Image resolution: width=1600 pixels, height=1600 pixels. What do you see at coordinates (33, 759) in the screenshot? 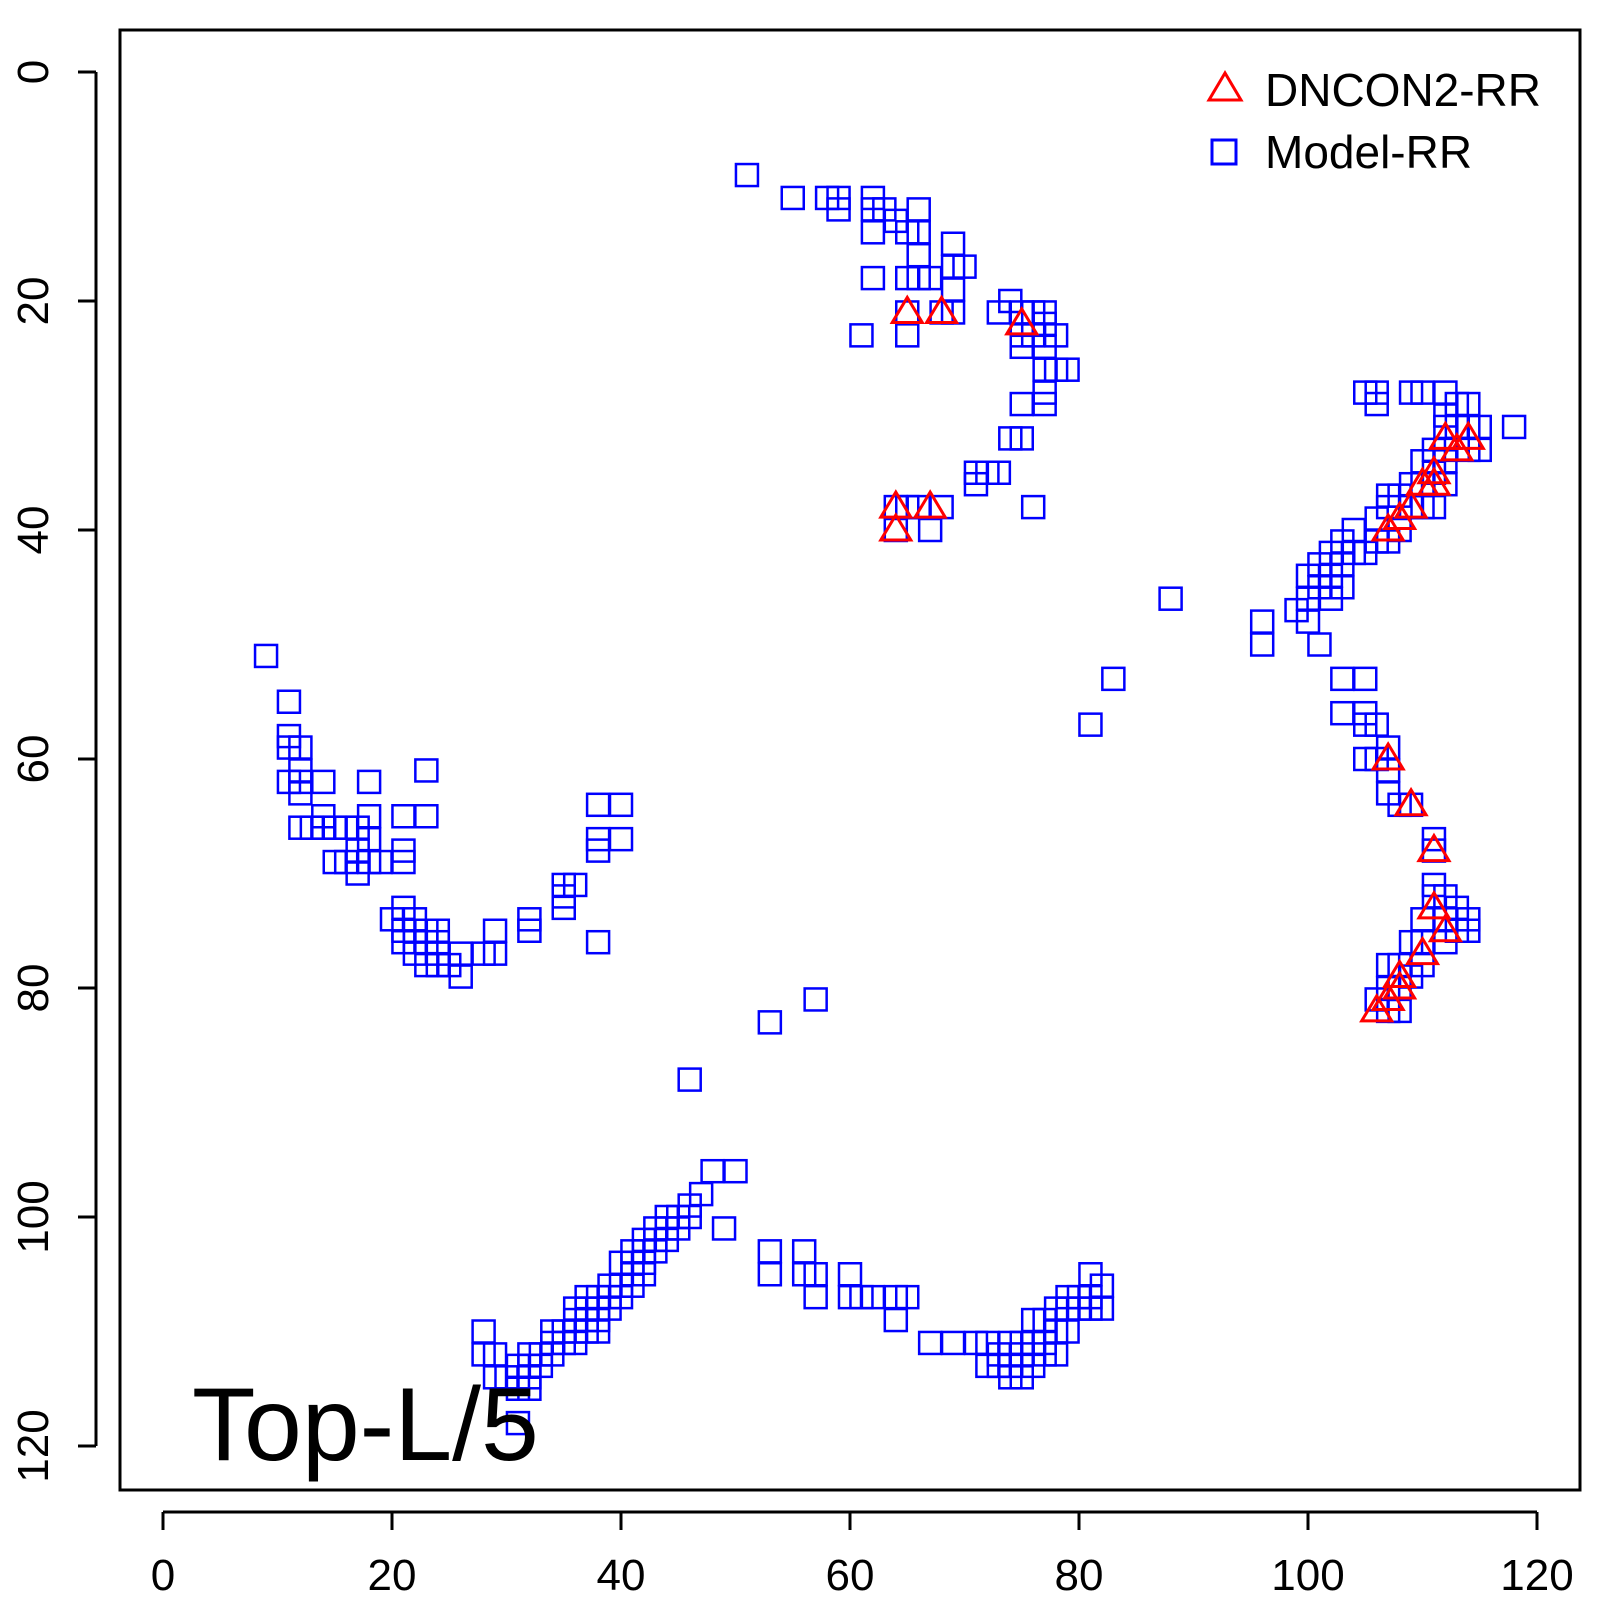
I see `y-tick-label: 60` at bounding box center [33, 759].